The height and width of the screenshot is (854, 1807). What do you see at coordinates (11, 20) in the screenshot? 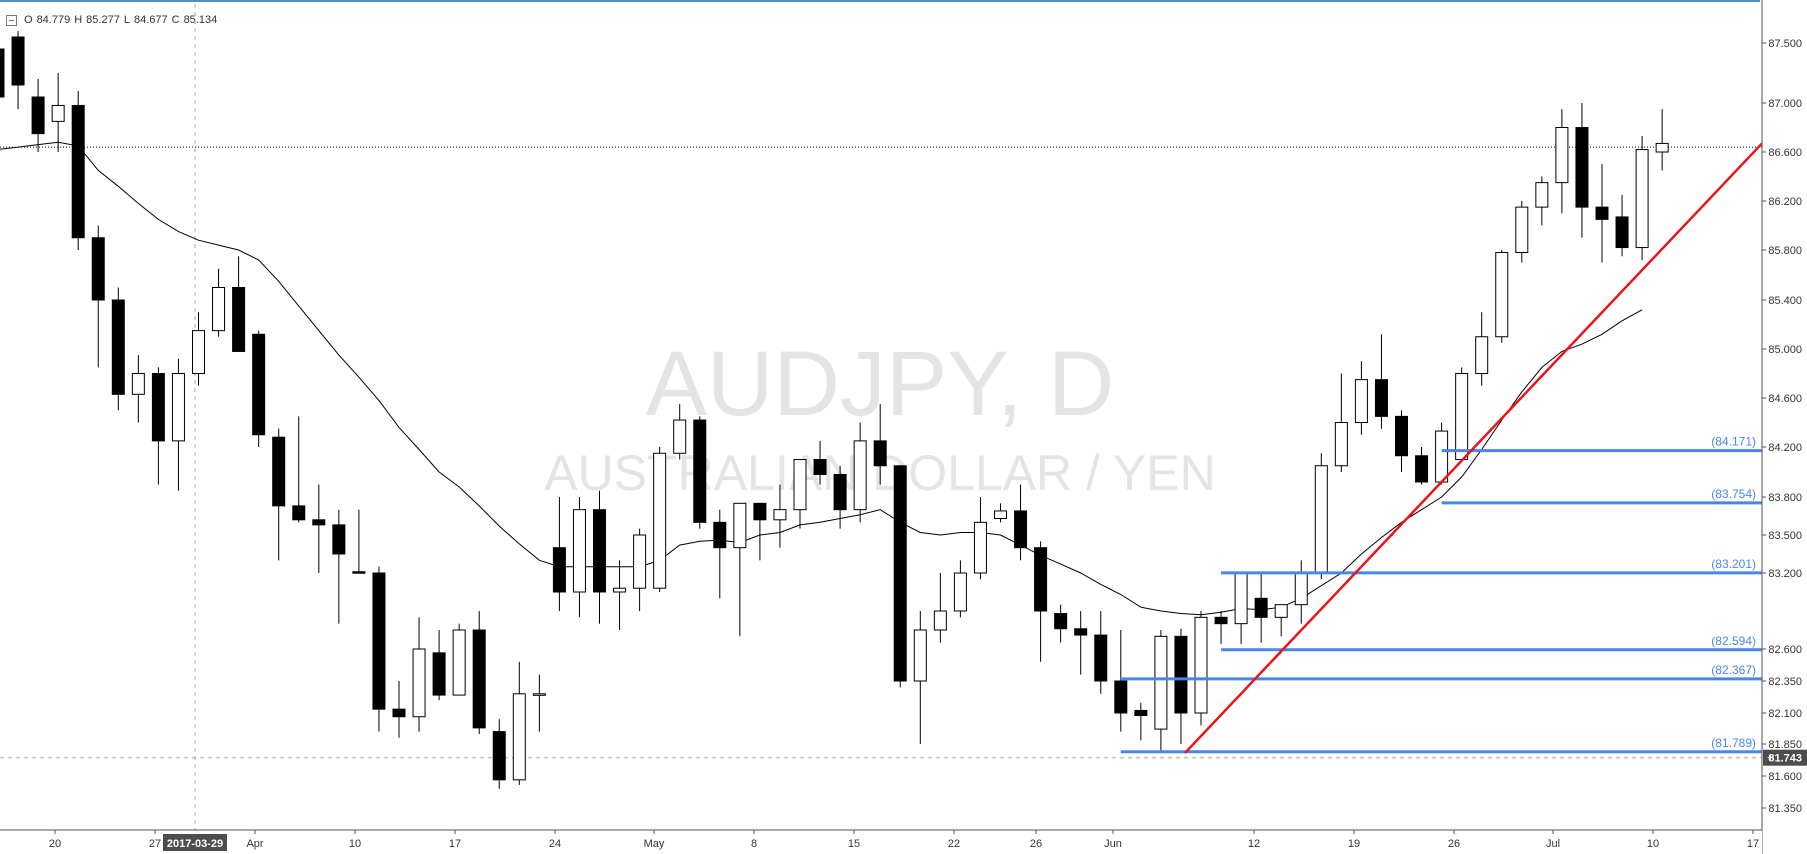
I see `collapse-legend-icon` at bounding box center [11, 20].